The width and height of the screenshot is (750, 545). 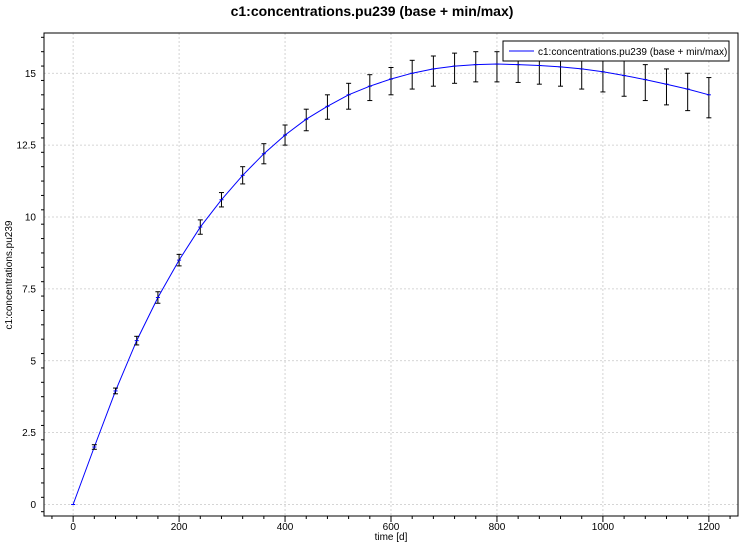 What do you see at coordinates (29, 289) in the screenshot?
I see `y-tick-label: 7.5` at bounding box center [29, 289].